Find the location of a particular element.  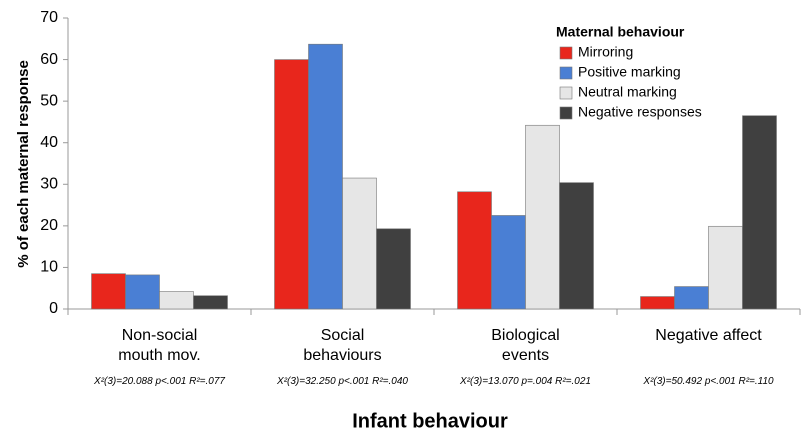

y-tick-label: 40 is located at coordinates (49, 142).